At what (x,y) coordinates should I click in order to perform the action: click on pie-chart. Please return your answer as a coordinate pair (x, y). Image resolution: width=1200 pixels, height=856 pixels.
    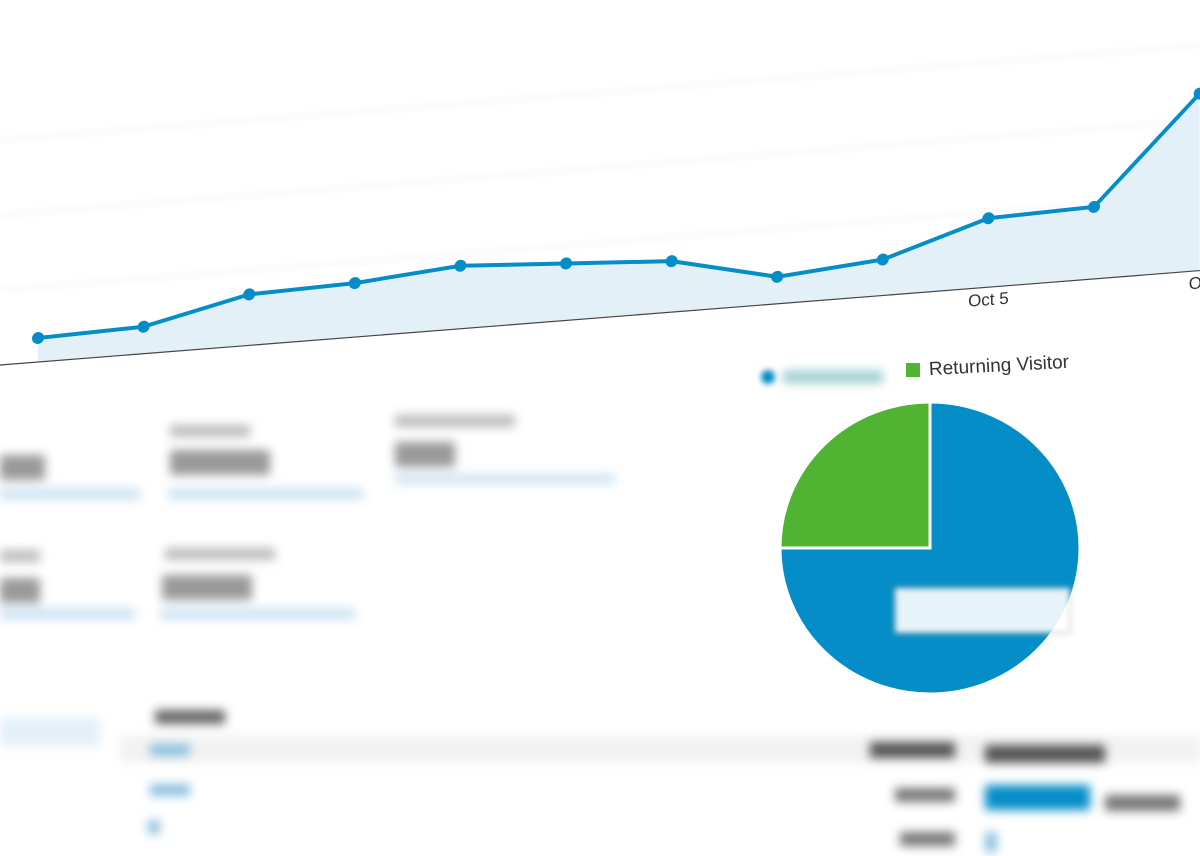
    Looking at the image, I should click on (930, 548).